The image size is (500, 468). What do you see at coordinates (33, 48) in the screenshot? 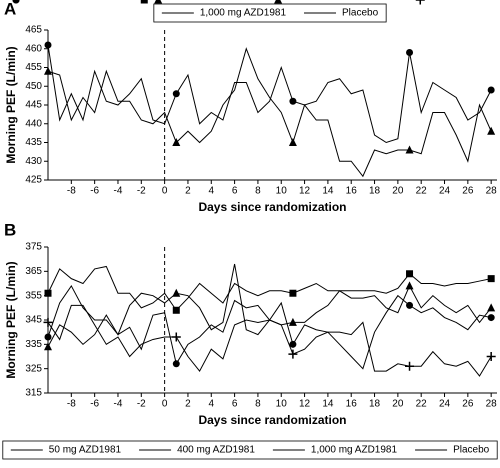
I see `y-tick-label: 460` at bounding box center [33, 48].